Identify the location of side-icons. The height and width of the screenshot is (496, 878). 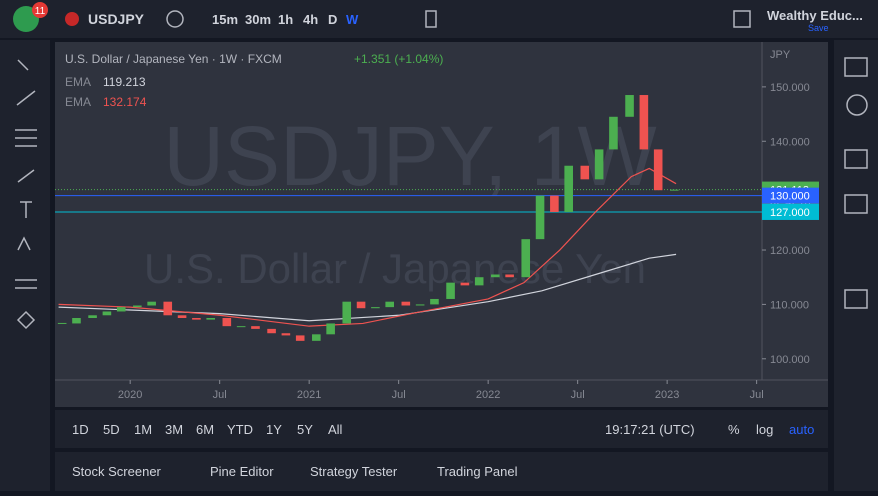
(856, 183).